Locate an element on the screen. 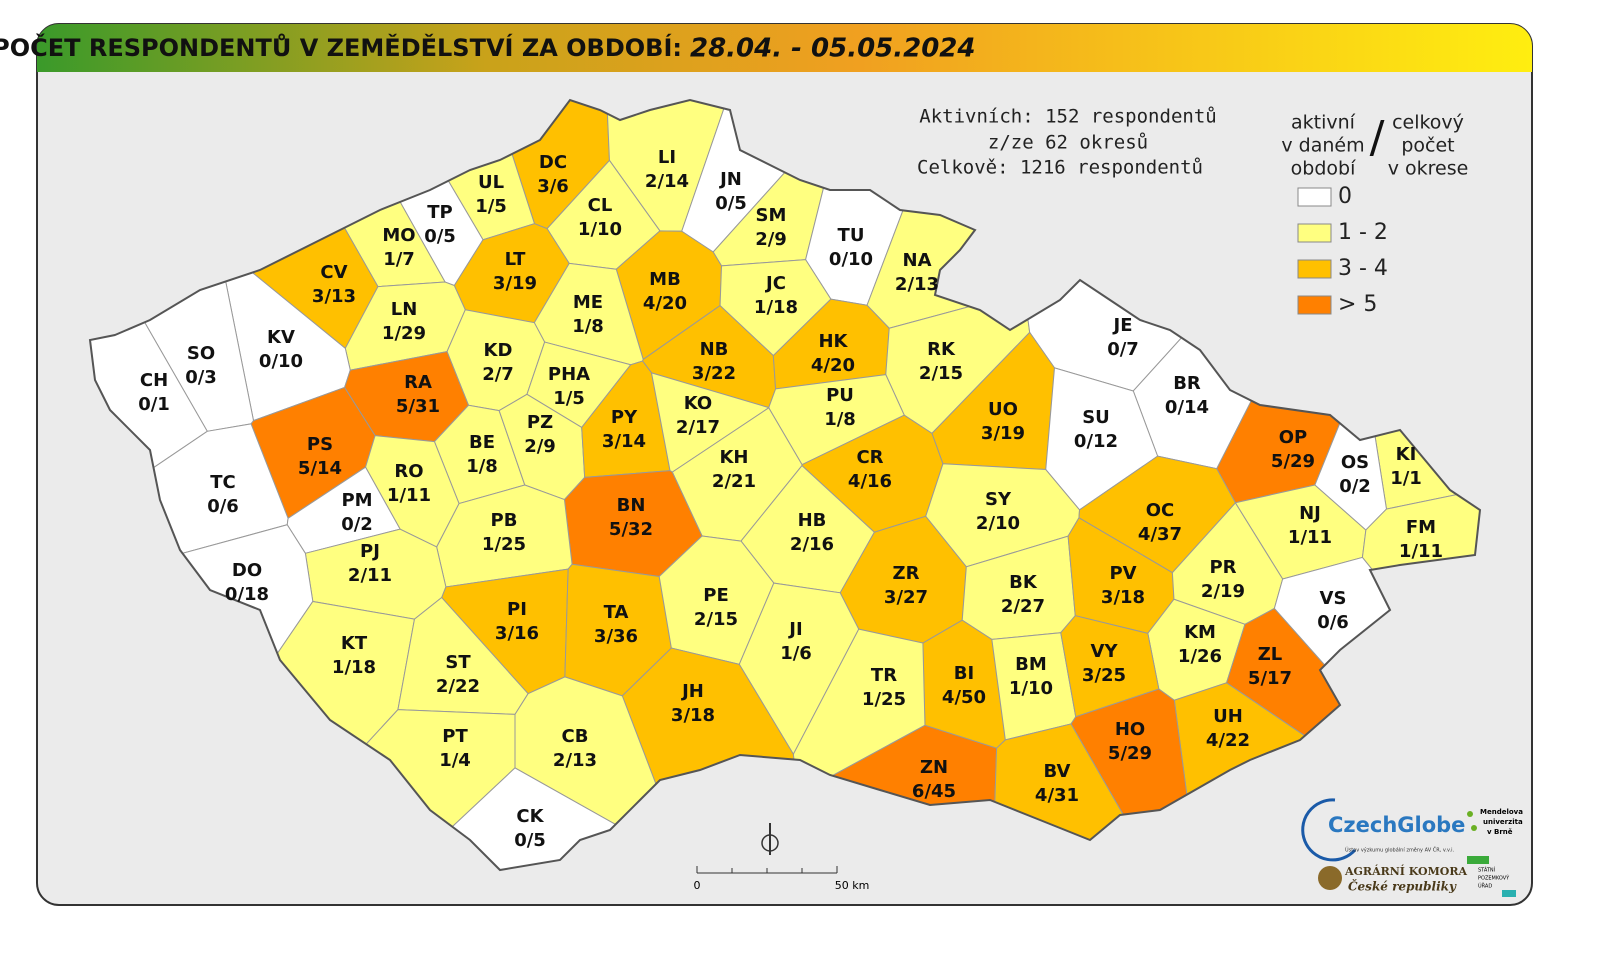  district-count: 2/21 is located at coordinates (734, 481).